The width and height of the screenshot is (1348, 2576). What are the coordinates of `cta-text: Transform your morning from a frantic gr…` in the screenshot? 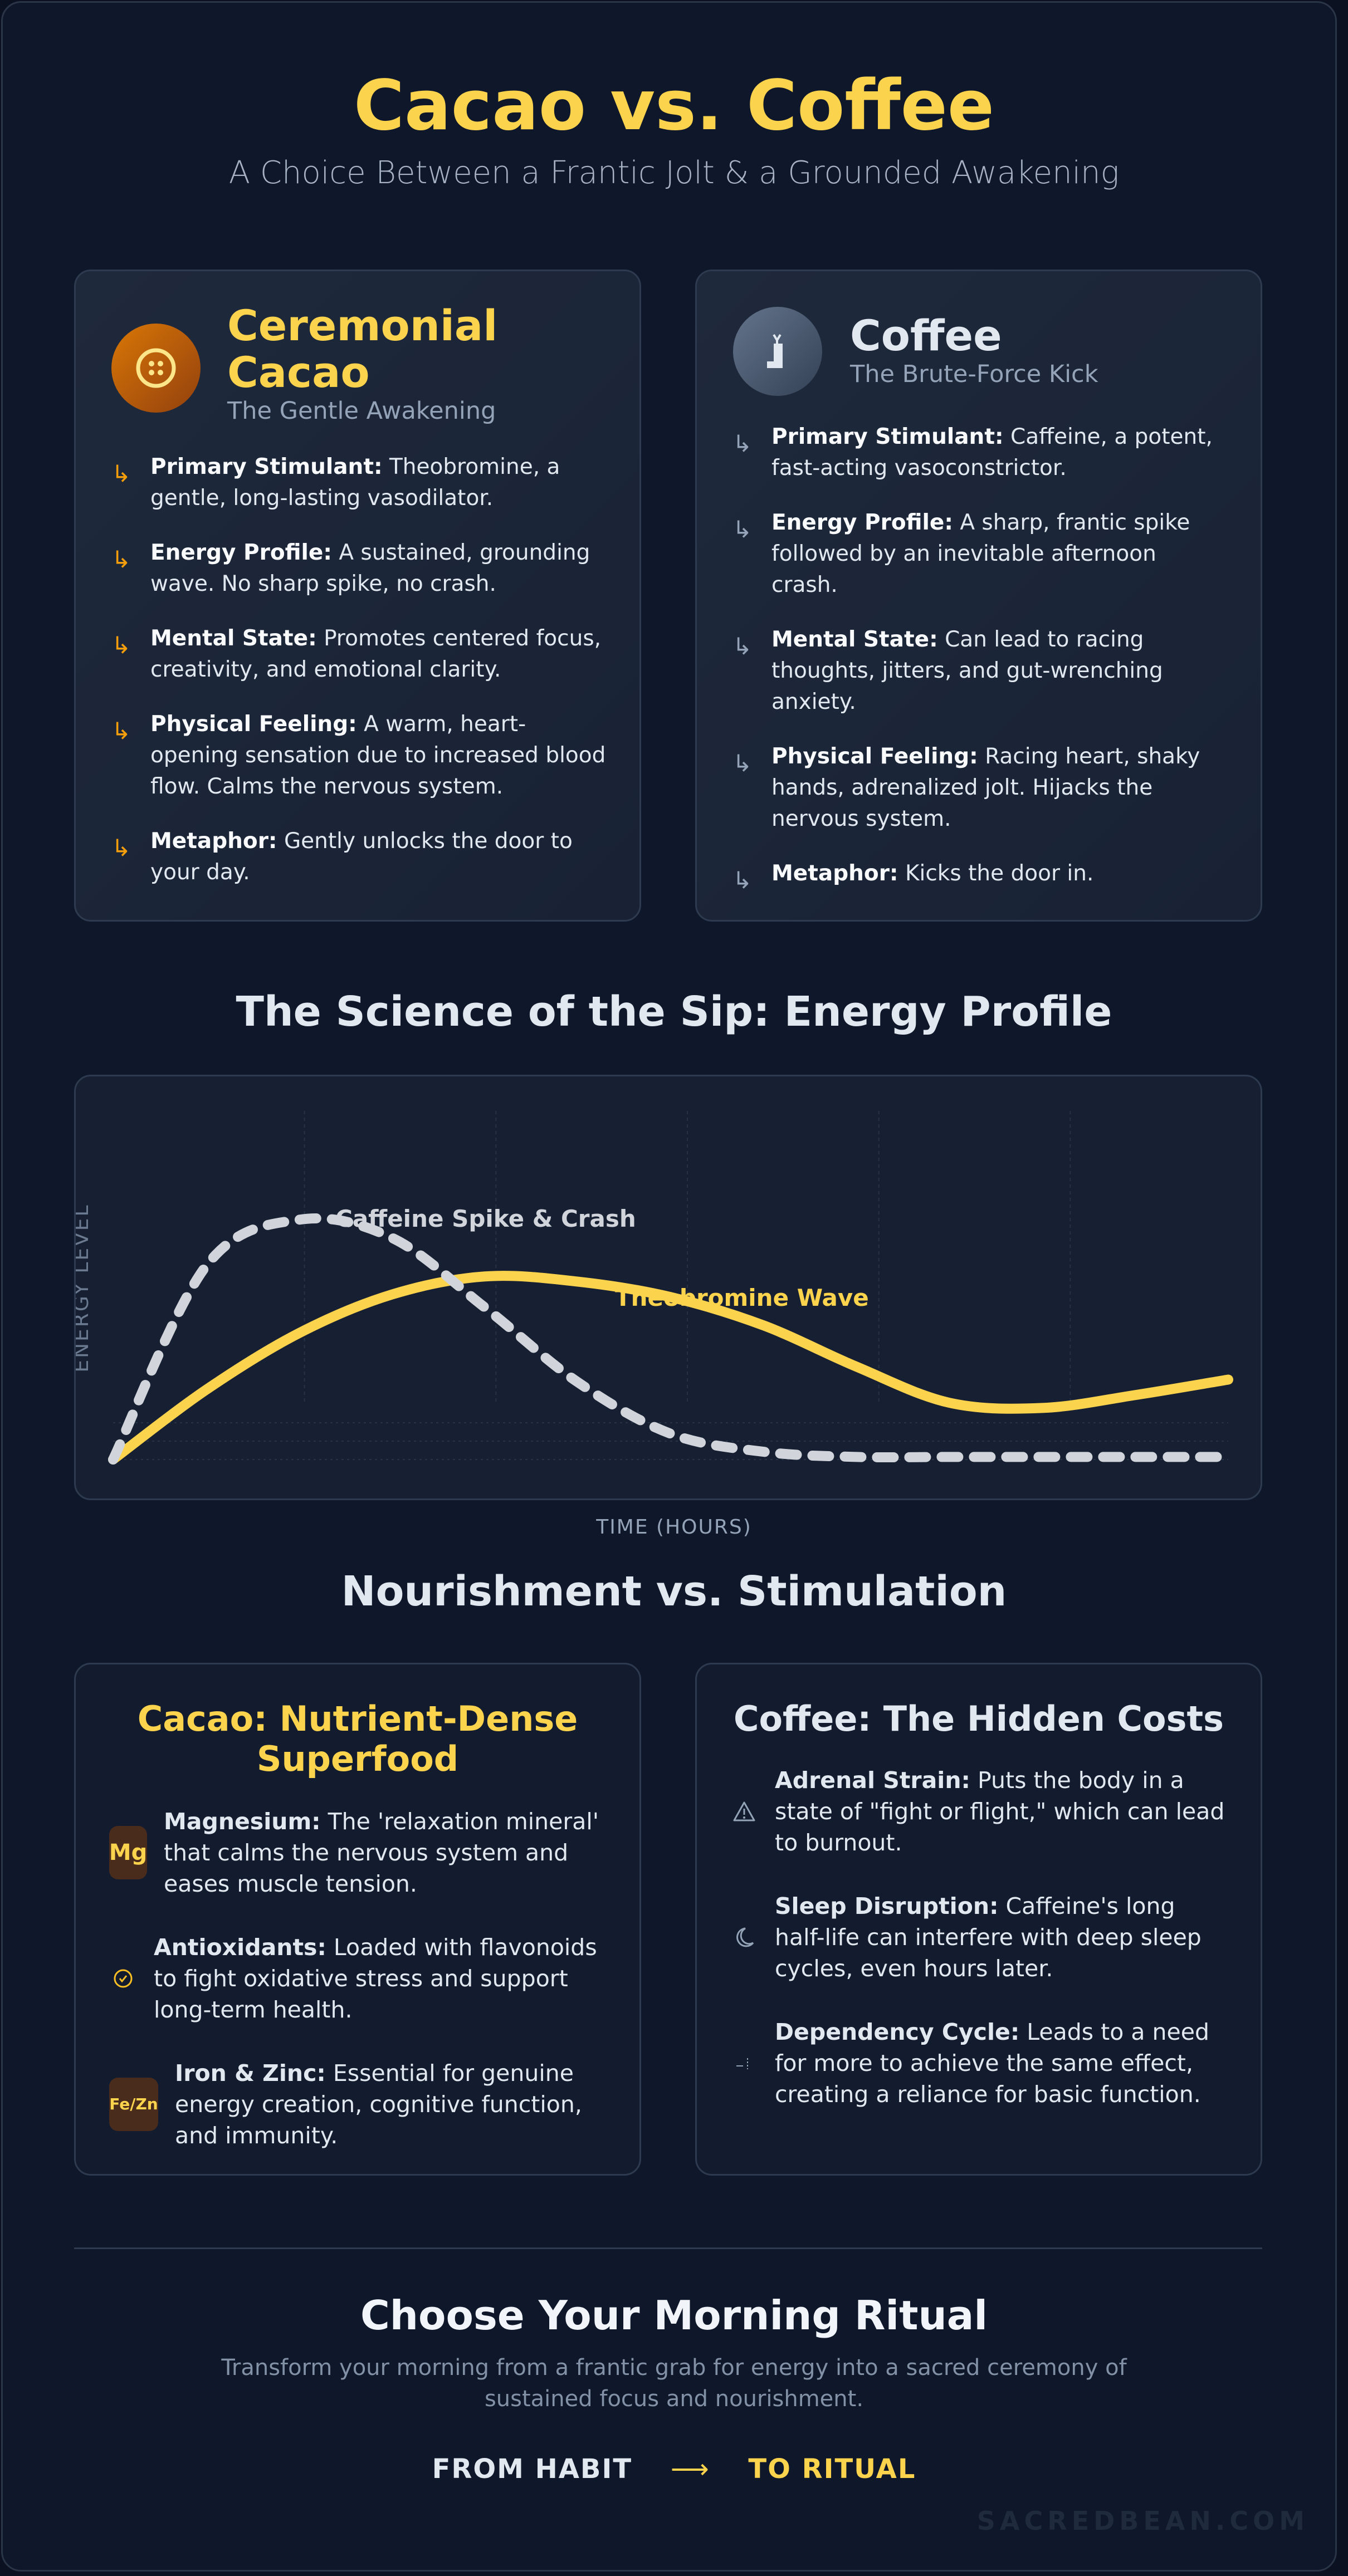 It's located at (674, 2383).